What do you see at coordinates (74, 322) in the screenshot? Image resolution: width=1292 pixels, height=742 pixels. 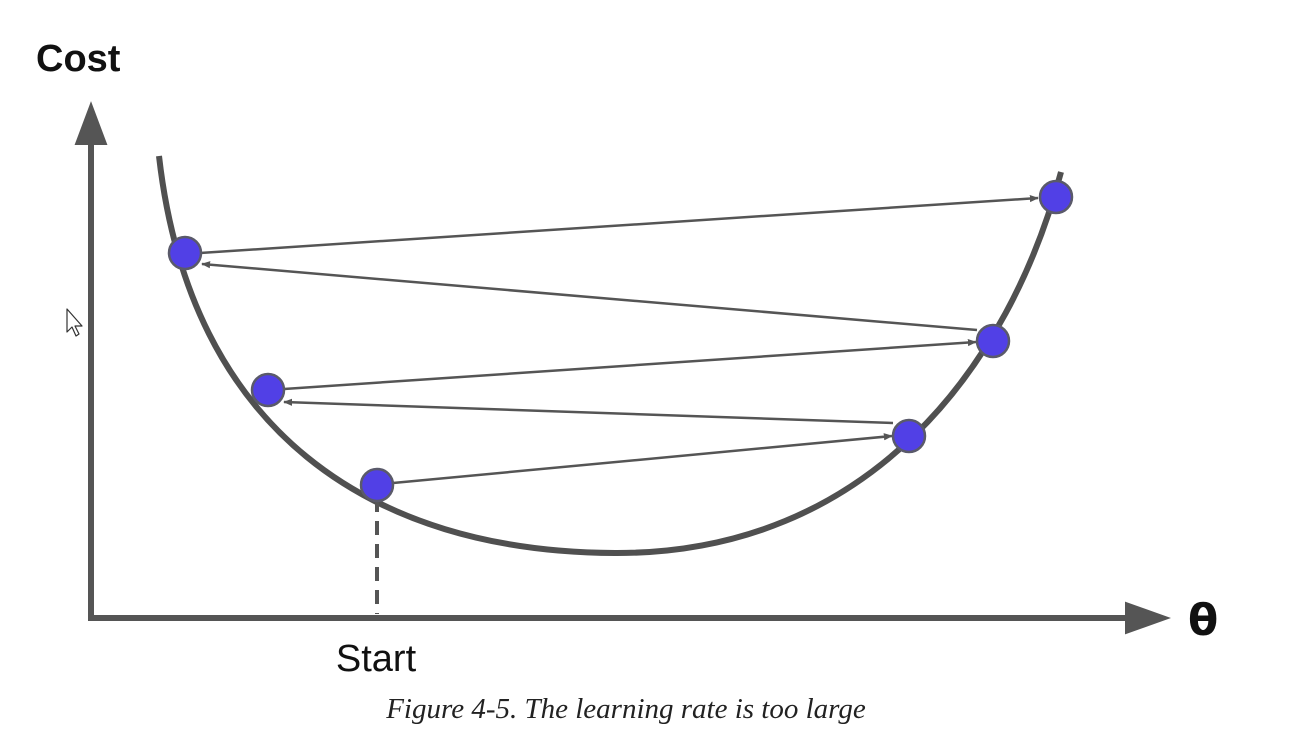 I see `mouse-pointer-icon` at bounding box center [74, 322].